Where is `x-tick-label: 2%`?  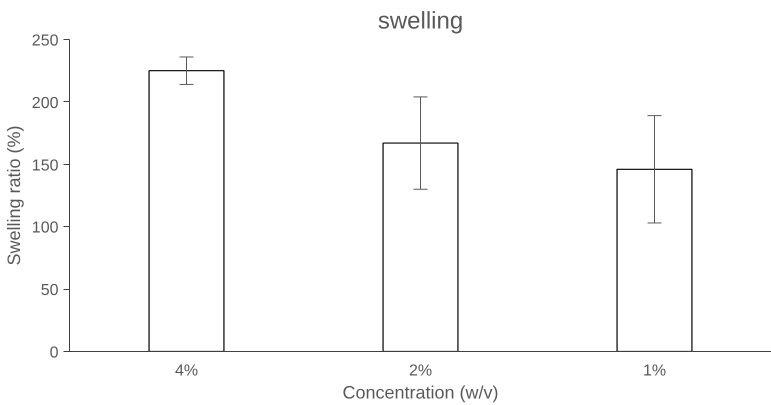 x-tick-label: 2% is located at coordinates (420, 371).